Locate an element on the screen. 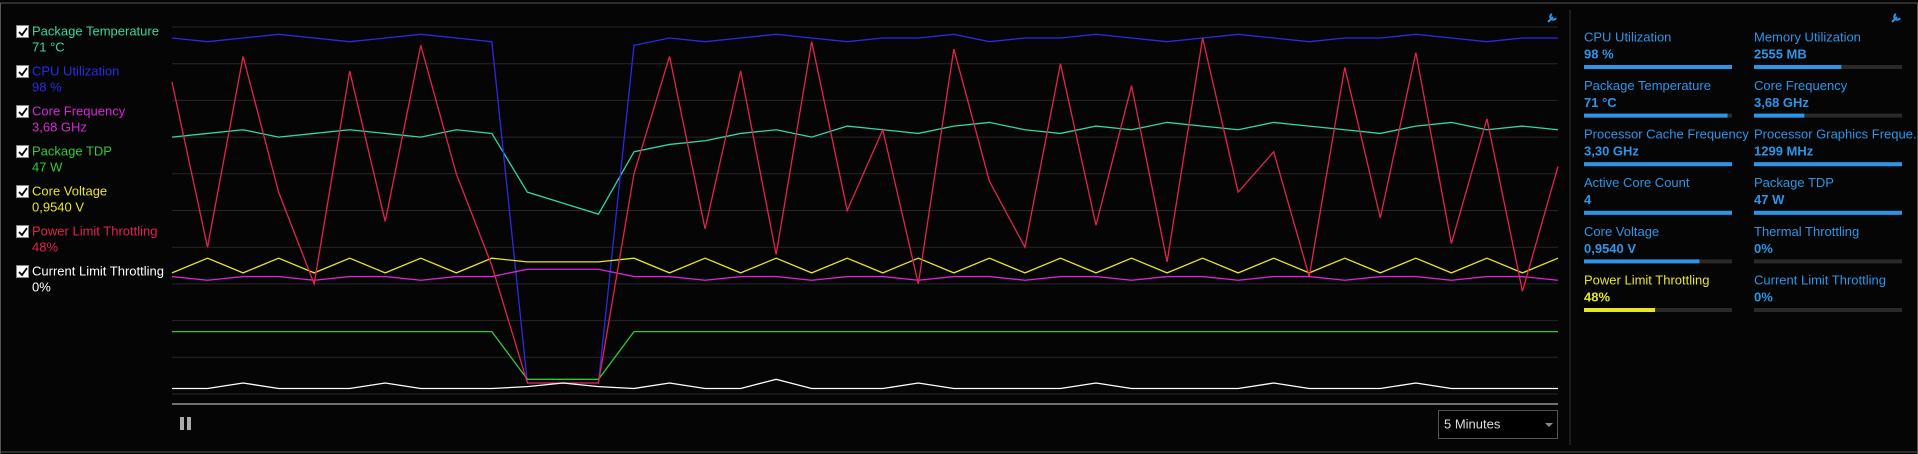 The width and height of the screenshot is (1918, 454). legend-name: Core Voltage is located at coordinates (69, 190).